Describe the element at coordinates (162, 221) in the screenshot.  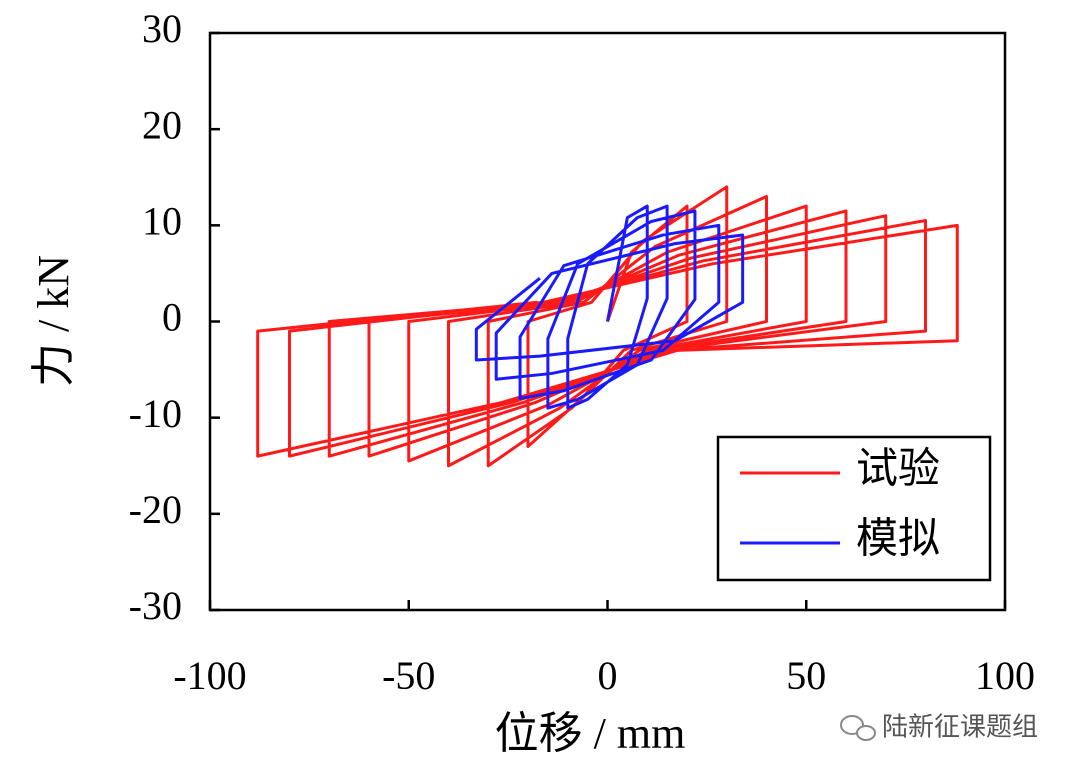
I see `y-tick-label: 10` at that location.